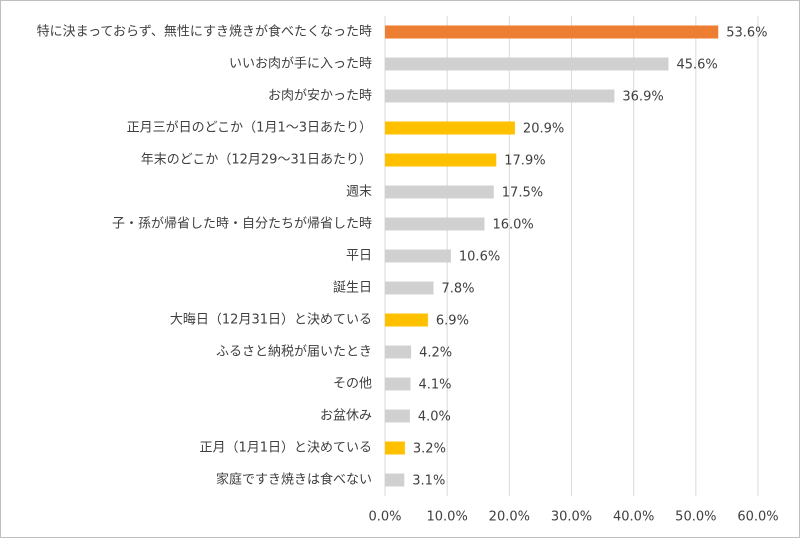 This screenshot has height=538, width=800. What do you see at coordinates (512, 225) in the screenshot?
I see `data-label: 16.0%` at bounding box center [512, 225].